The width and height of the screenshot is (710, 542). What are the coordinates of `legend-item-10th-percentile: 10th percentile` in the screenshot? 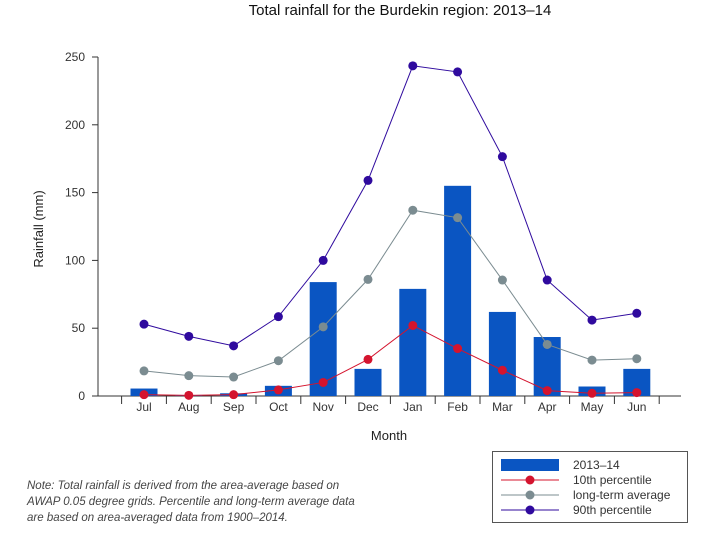 It's located at (591, 480).